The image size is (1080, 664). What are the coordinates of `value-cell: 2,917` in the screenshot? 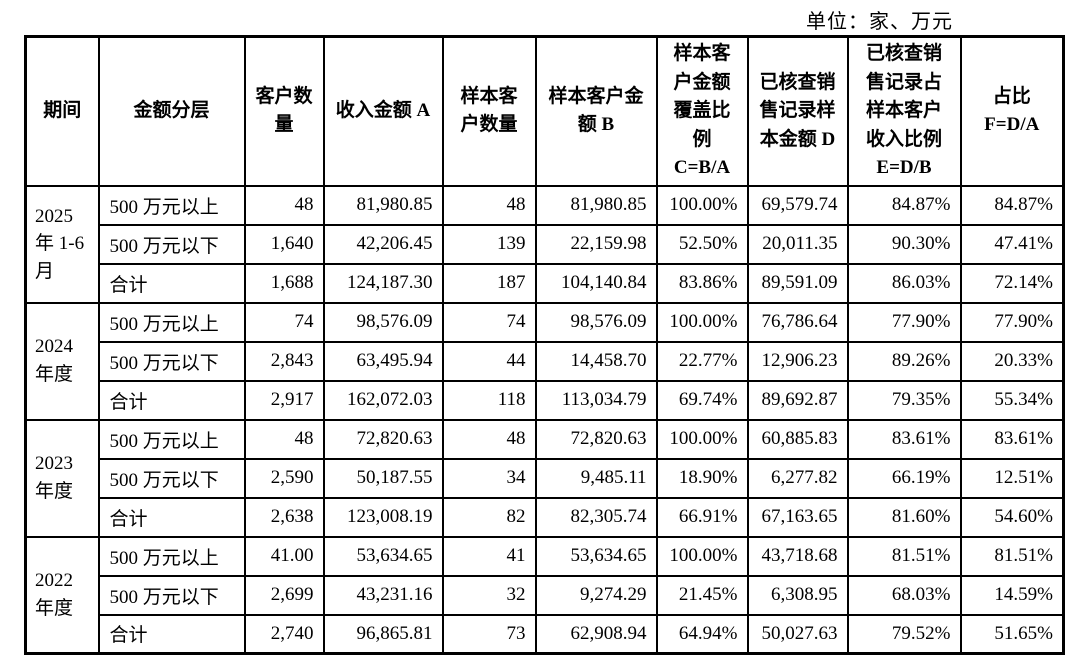 It's located at (284, 400).